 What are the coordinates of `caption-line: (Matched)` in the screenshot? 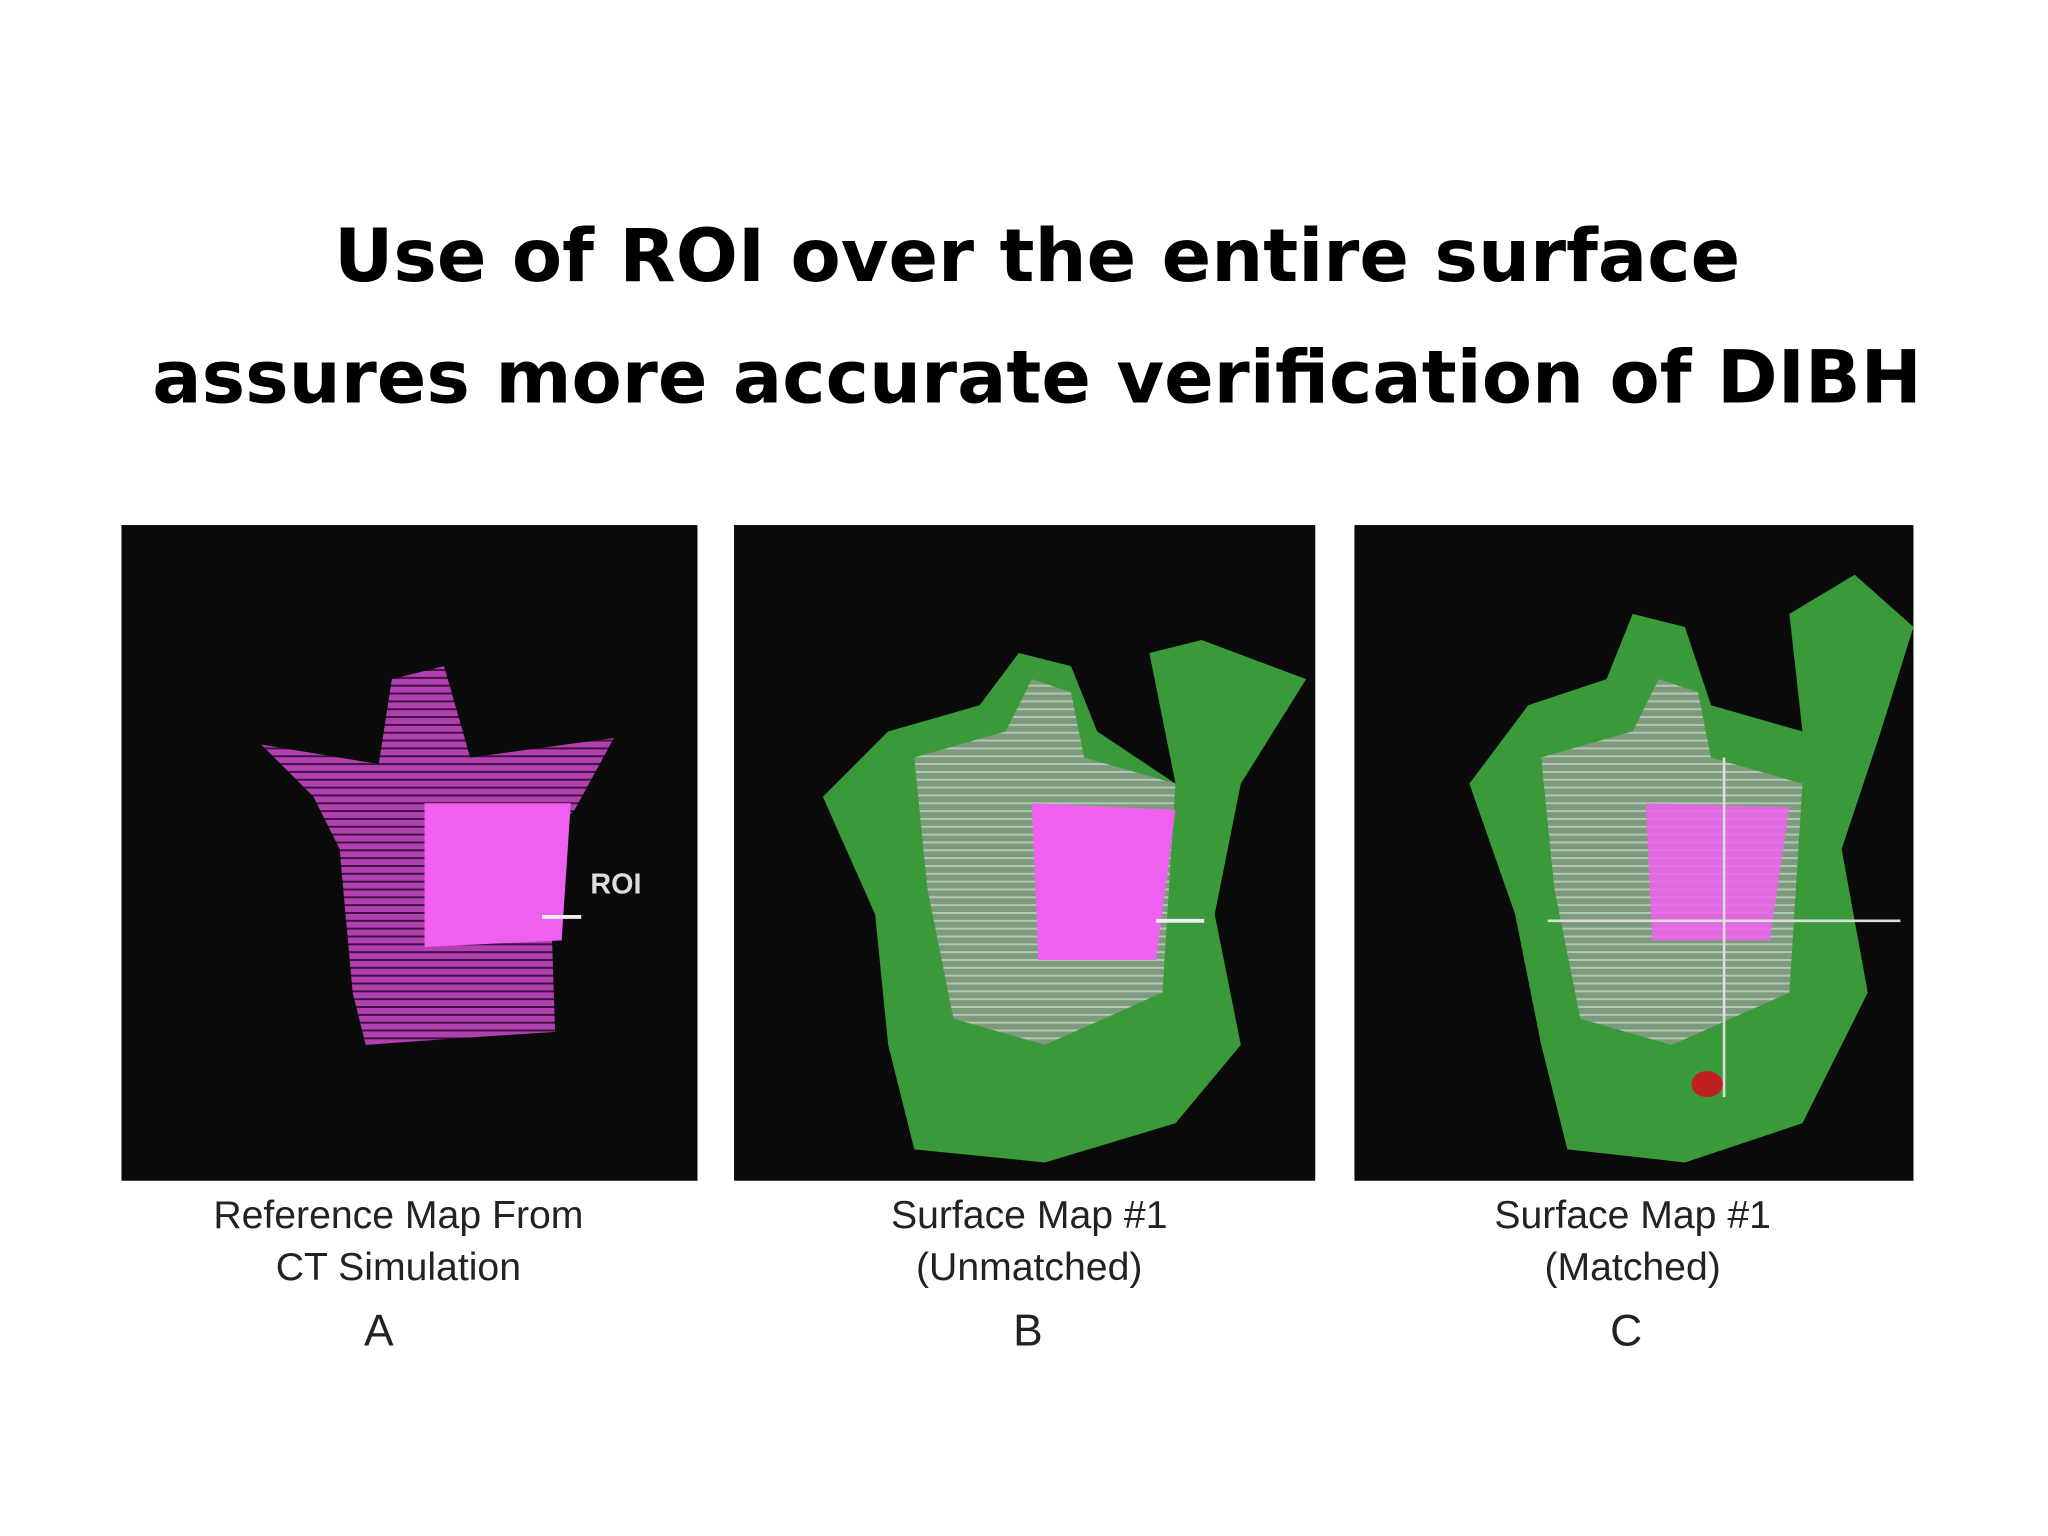 It's located at (1632, 1267).